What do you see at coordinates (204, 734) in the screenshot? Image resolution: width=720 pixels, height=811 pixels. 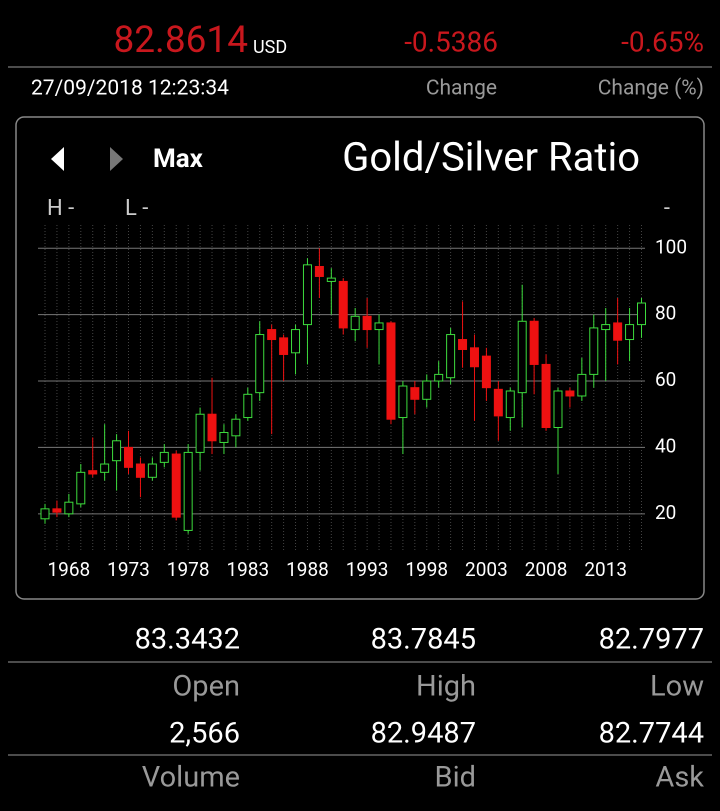 I see `stat-value: 2,566` at bounding box center [204, 734].